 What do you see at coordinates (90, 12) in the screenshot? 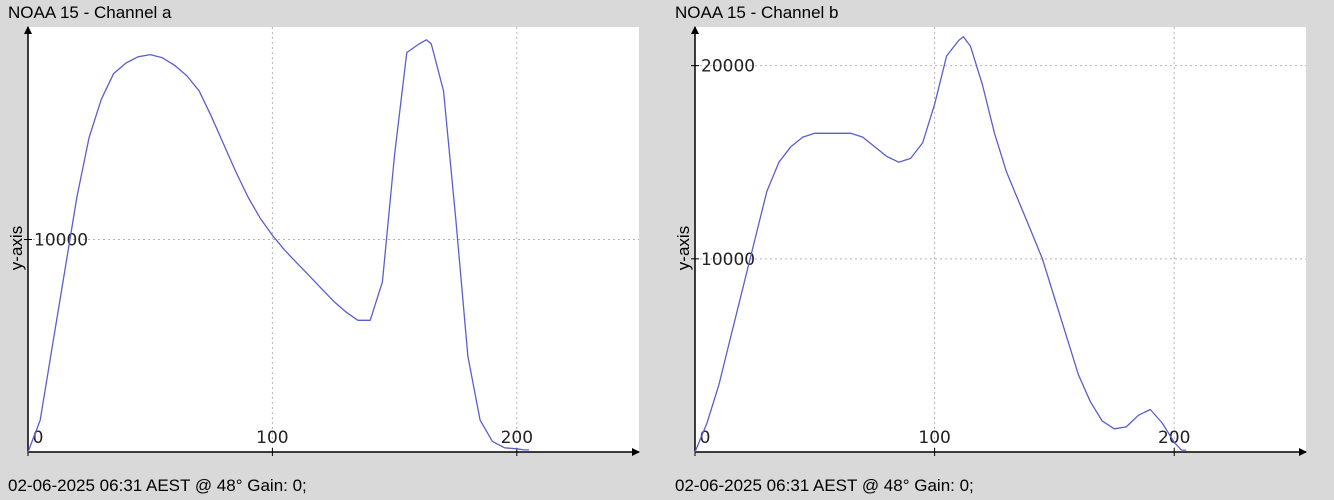
I see `chart-title: NOAA 15 - Channel a` at bounding box center [90, 12].